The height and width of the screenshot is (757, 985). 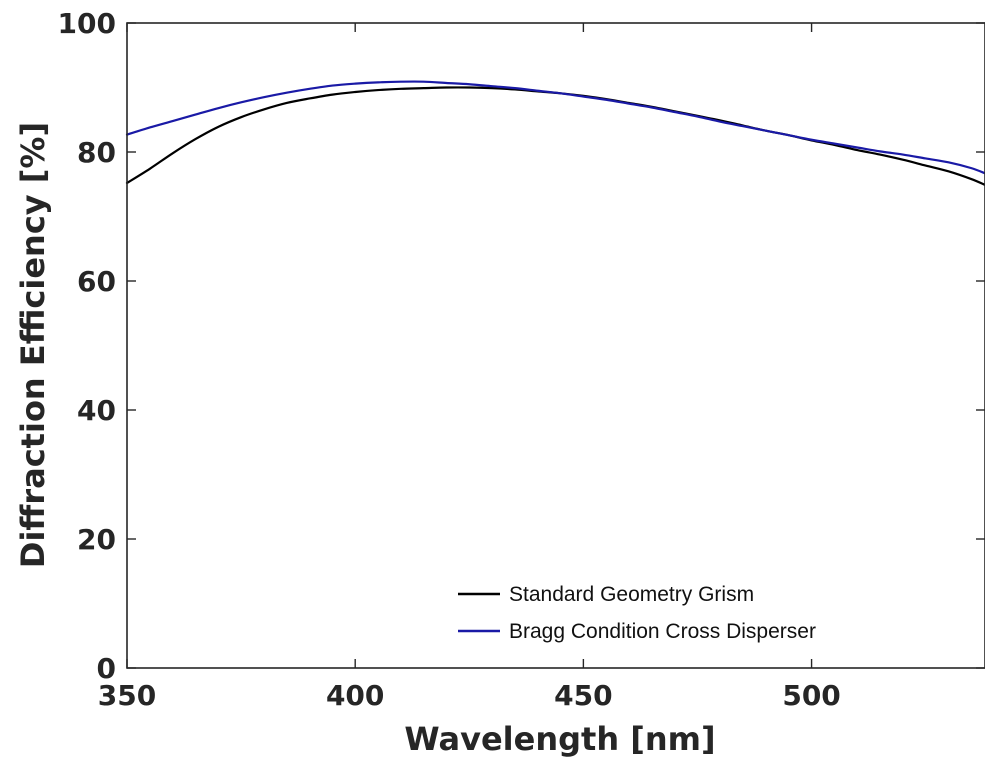 I want to click on y-axis-title: Diffraction Efficiency [%], so click(x=33, y=345).